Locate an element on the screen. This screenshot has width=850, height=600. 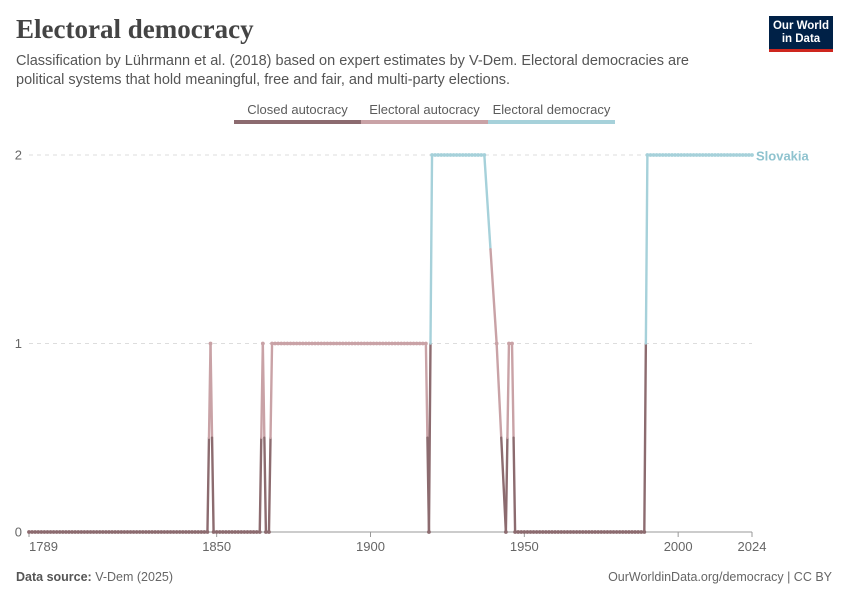
x-tick-label: 1900 is located at coordinates (370, 546).